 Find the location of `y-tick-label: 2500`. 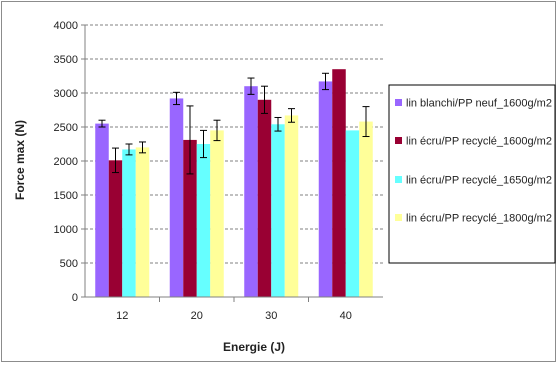

y-tick-label: 2500 is located at coordinates (66, 128).